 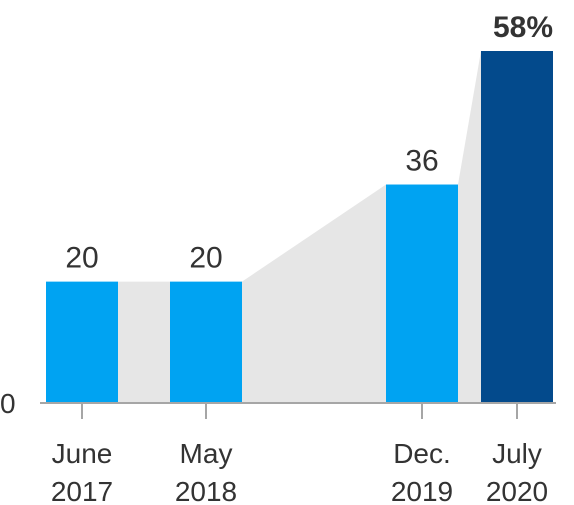 I want to click on category-labels: June 2017 May 2018 Dec. 2019 July 2020, so click(x=299, y=471).